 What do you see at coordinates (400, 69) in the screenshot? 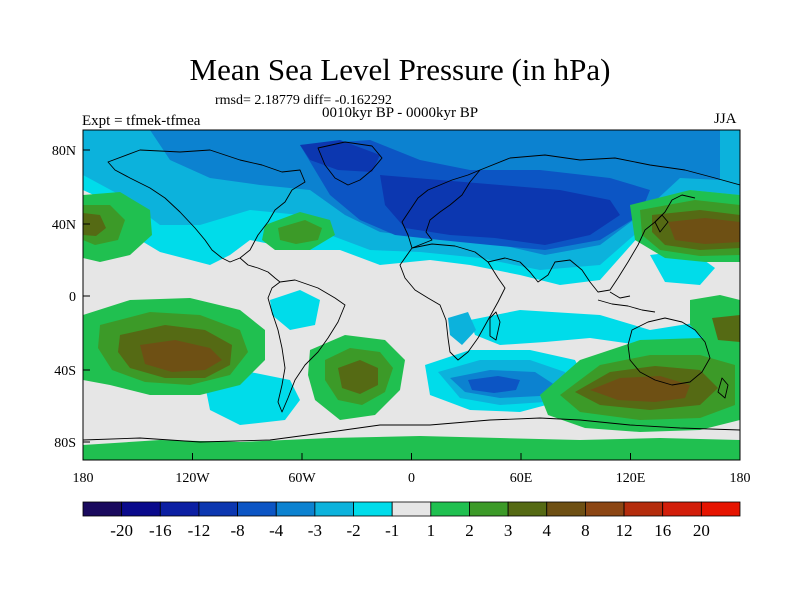
I see `map-title: Mean Sea Level Pressure (in hPa)` at bounding box center [400, 69].